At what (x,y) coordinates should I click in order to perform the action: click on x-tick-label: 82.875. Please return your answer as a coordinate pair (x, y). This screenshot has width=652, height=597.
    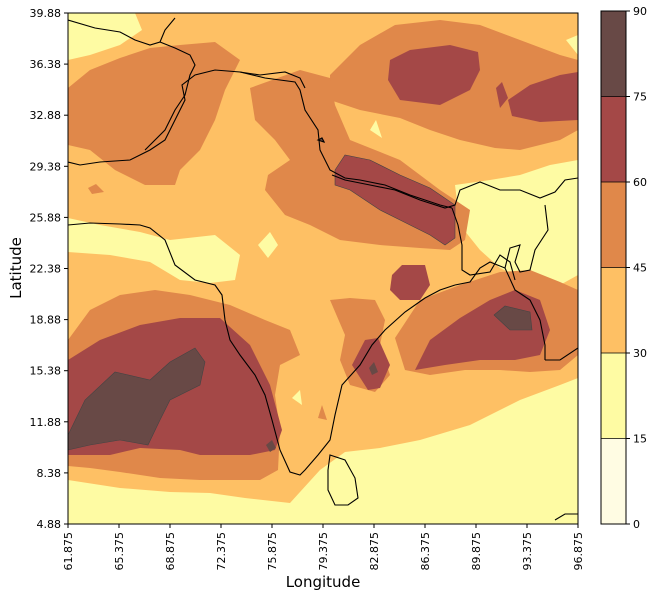
    Looking at the image, I should click on (374, 551).